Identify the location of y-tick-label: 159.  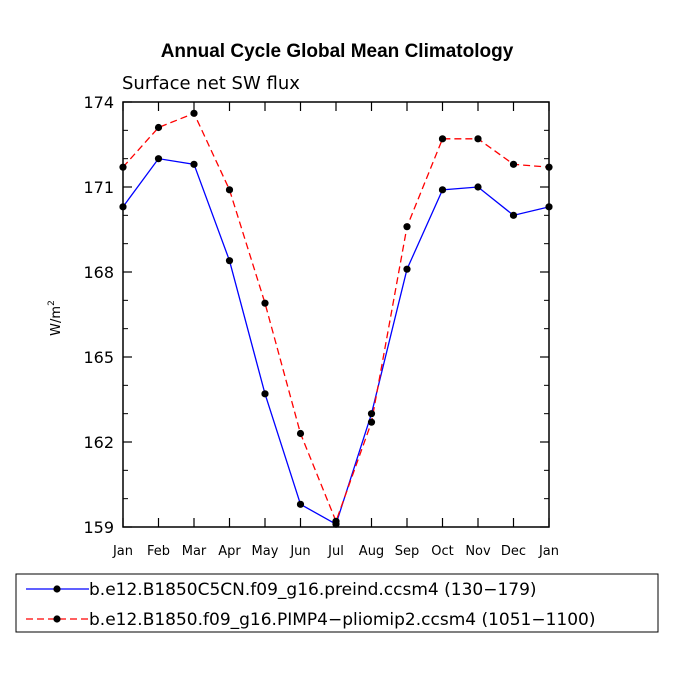
(98, 527).